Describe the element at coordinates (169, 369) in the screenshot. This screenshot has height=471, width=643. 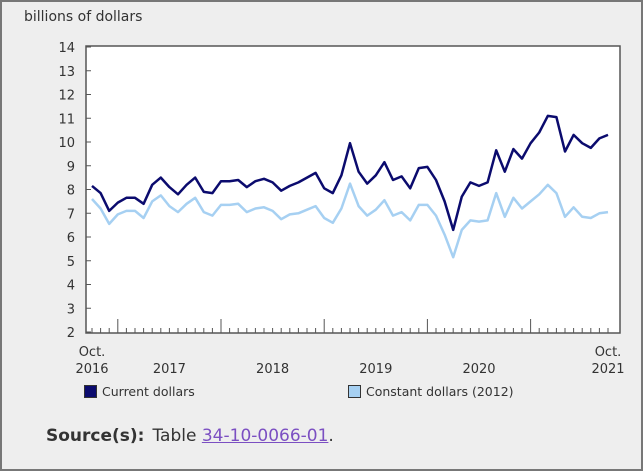
I see `x-tick-label-year: 2017` at that location.